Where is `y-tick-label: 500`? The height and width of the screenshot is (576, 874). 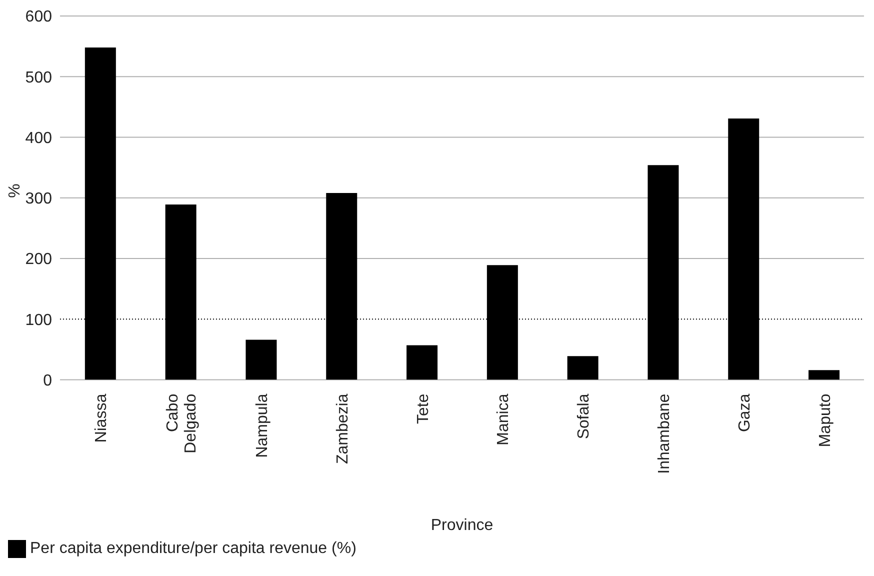
y-tick-label: 500 is located at coordinates (38, 77).